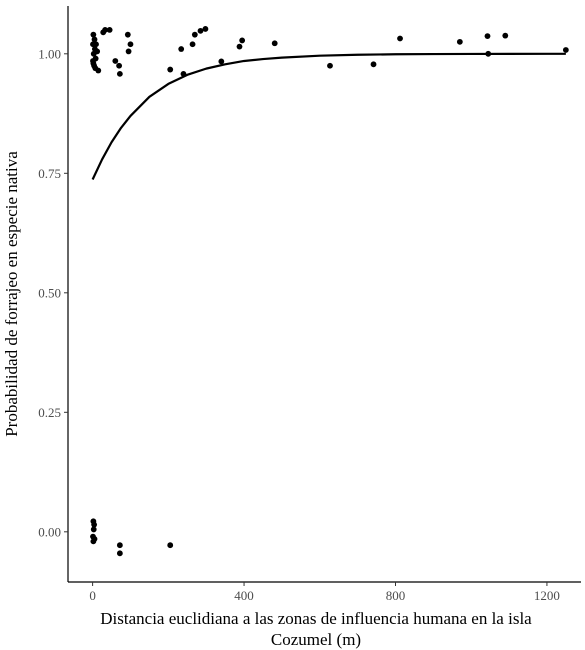 This screenshot has height=650, width=585. Describe the element at coordinates (396, 595) in the screenshot. I see `x-tick-label: 800` at that location.